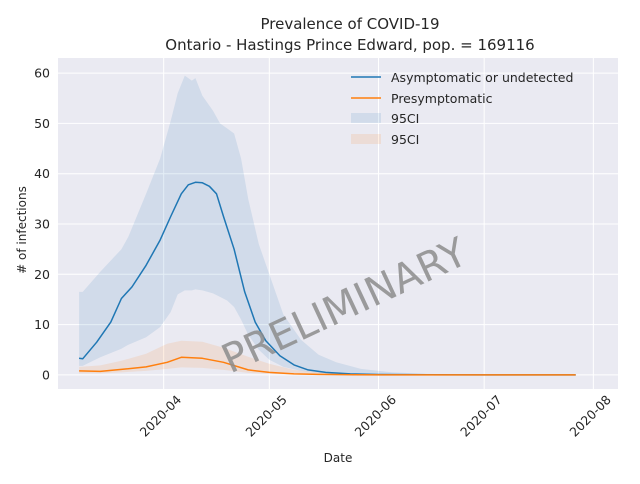 The width and height of the screenshot is (640, 484). I want to click on y-tick-label: 60, so click(42, 73).